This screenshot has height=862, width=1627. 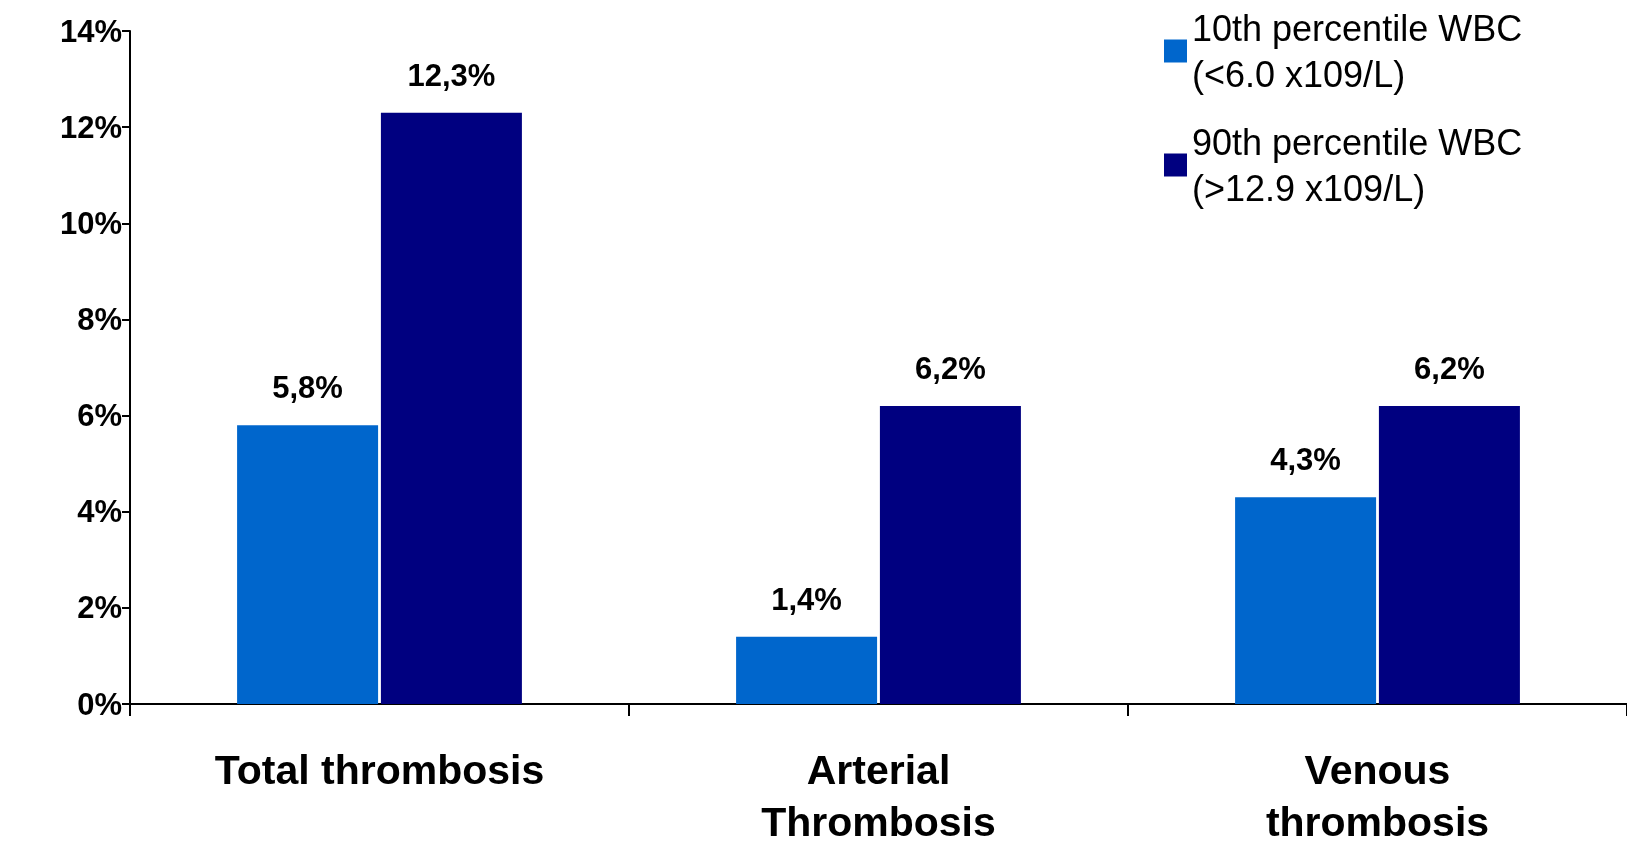 I want to click on y-tick-label: 14%, so click(x=90, y=31).